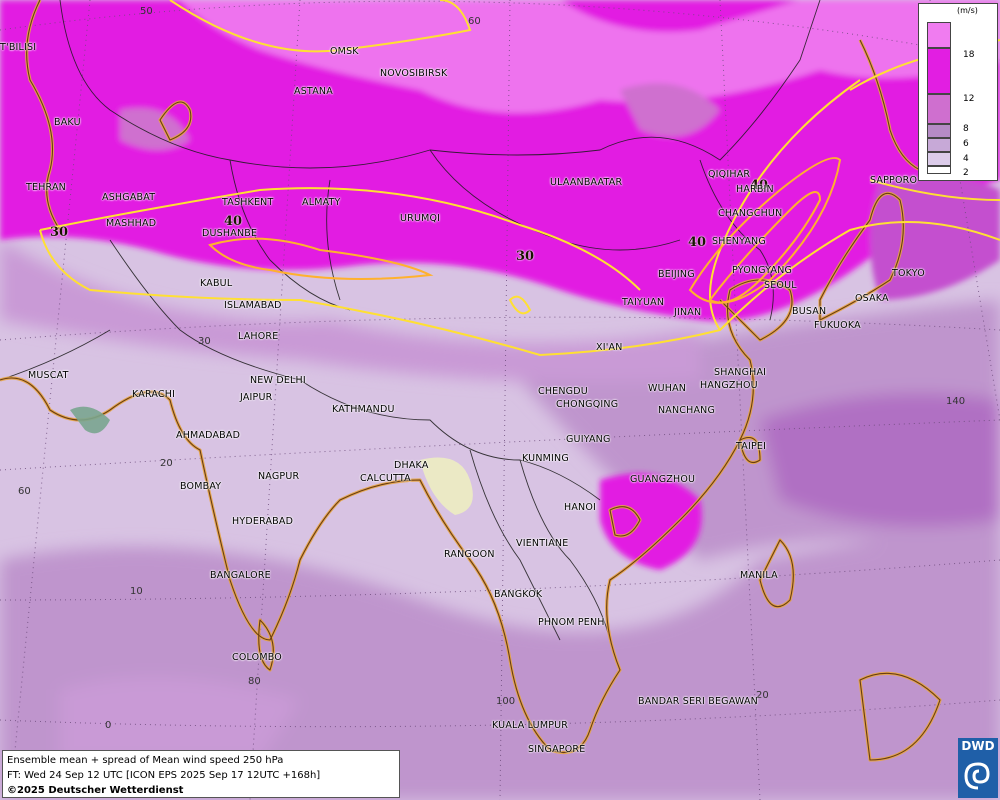 Image resolution: width=1000 pixels, height=800 pixels. I want to click on grid-label-lat-50: 50, so click(146, 11).